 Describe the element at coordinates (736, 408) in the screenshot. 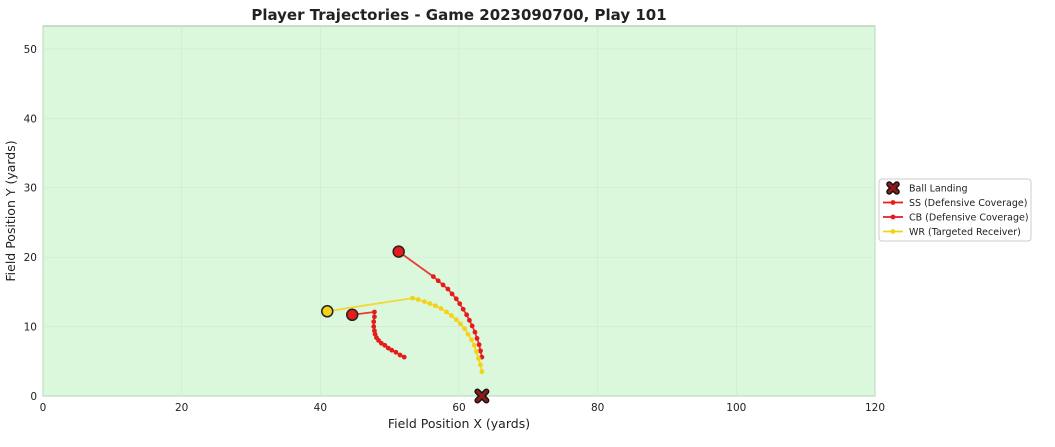

I see `x-tick-label: 100` at that location.